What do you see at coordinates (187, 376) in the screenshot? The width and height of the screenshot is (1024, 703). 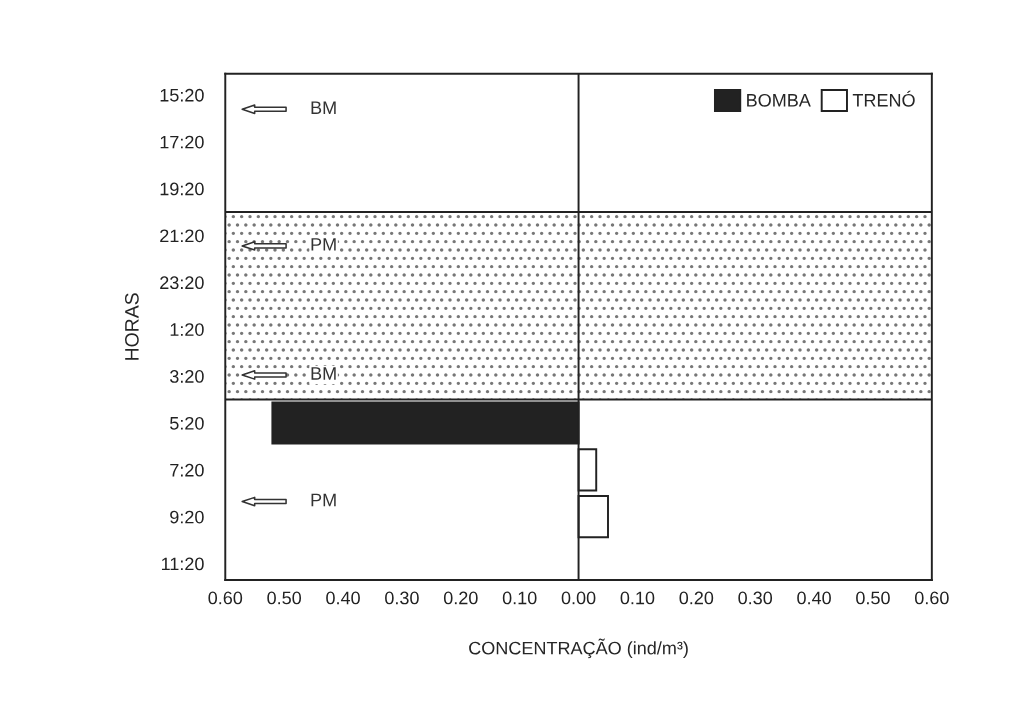 I see `y-tick-label: 3:20` at bounding box center [187, 376].